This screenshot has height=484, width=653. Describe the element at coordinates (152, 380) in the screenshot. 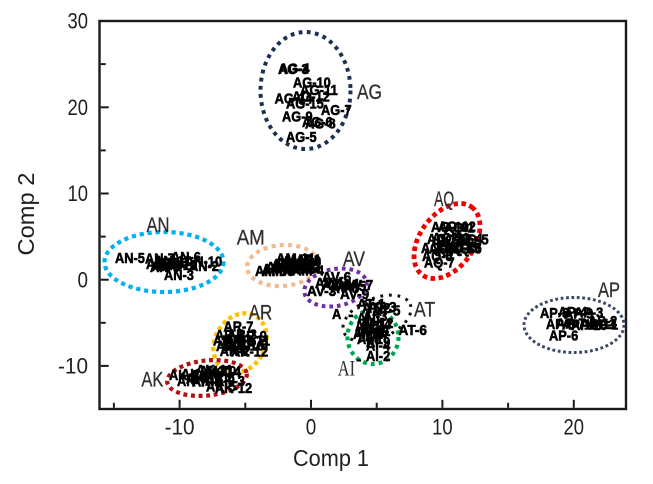

I see `svg-text: AK` at that location.